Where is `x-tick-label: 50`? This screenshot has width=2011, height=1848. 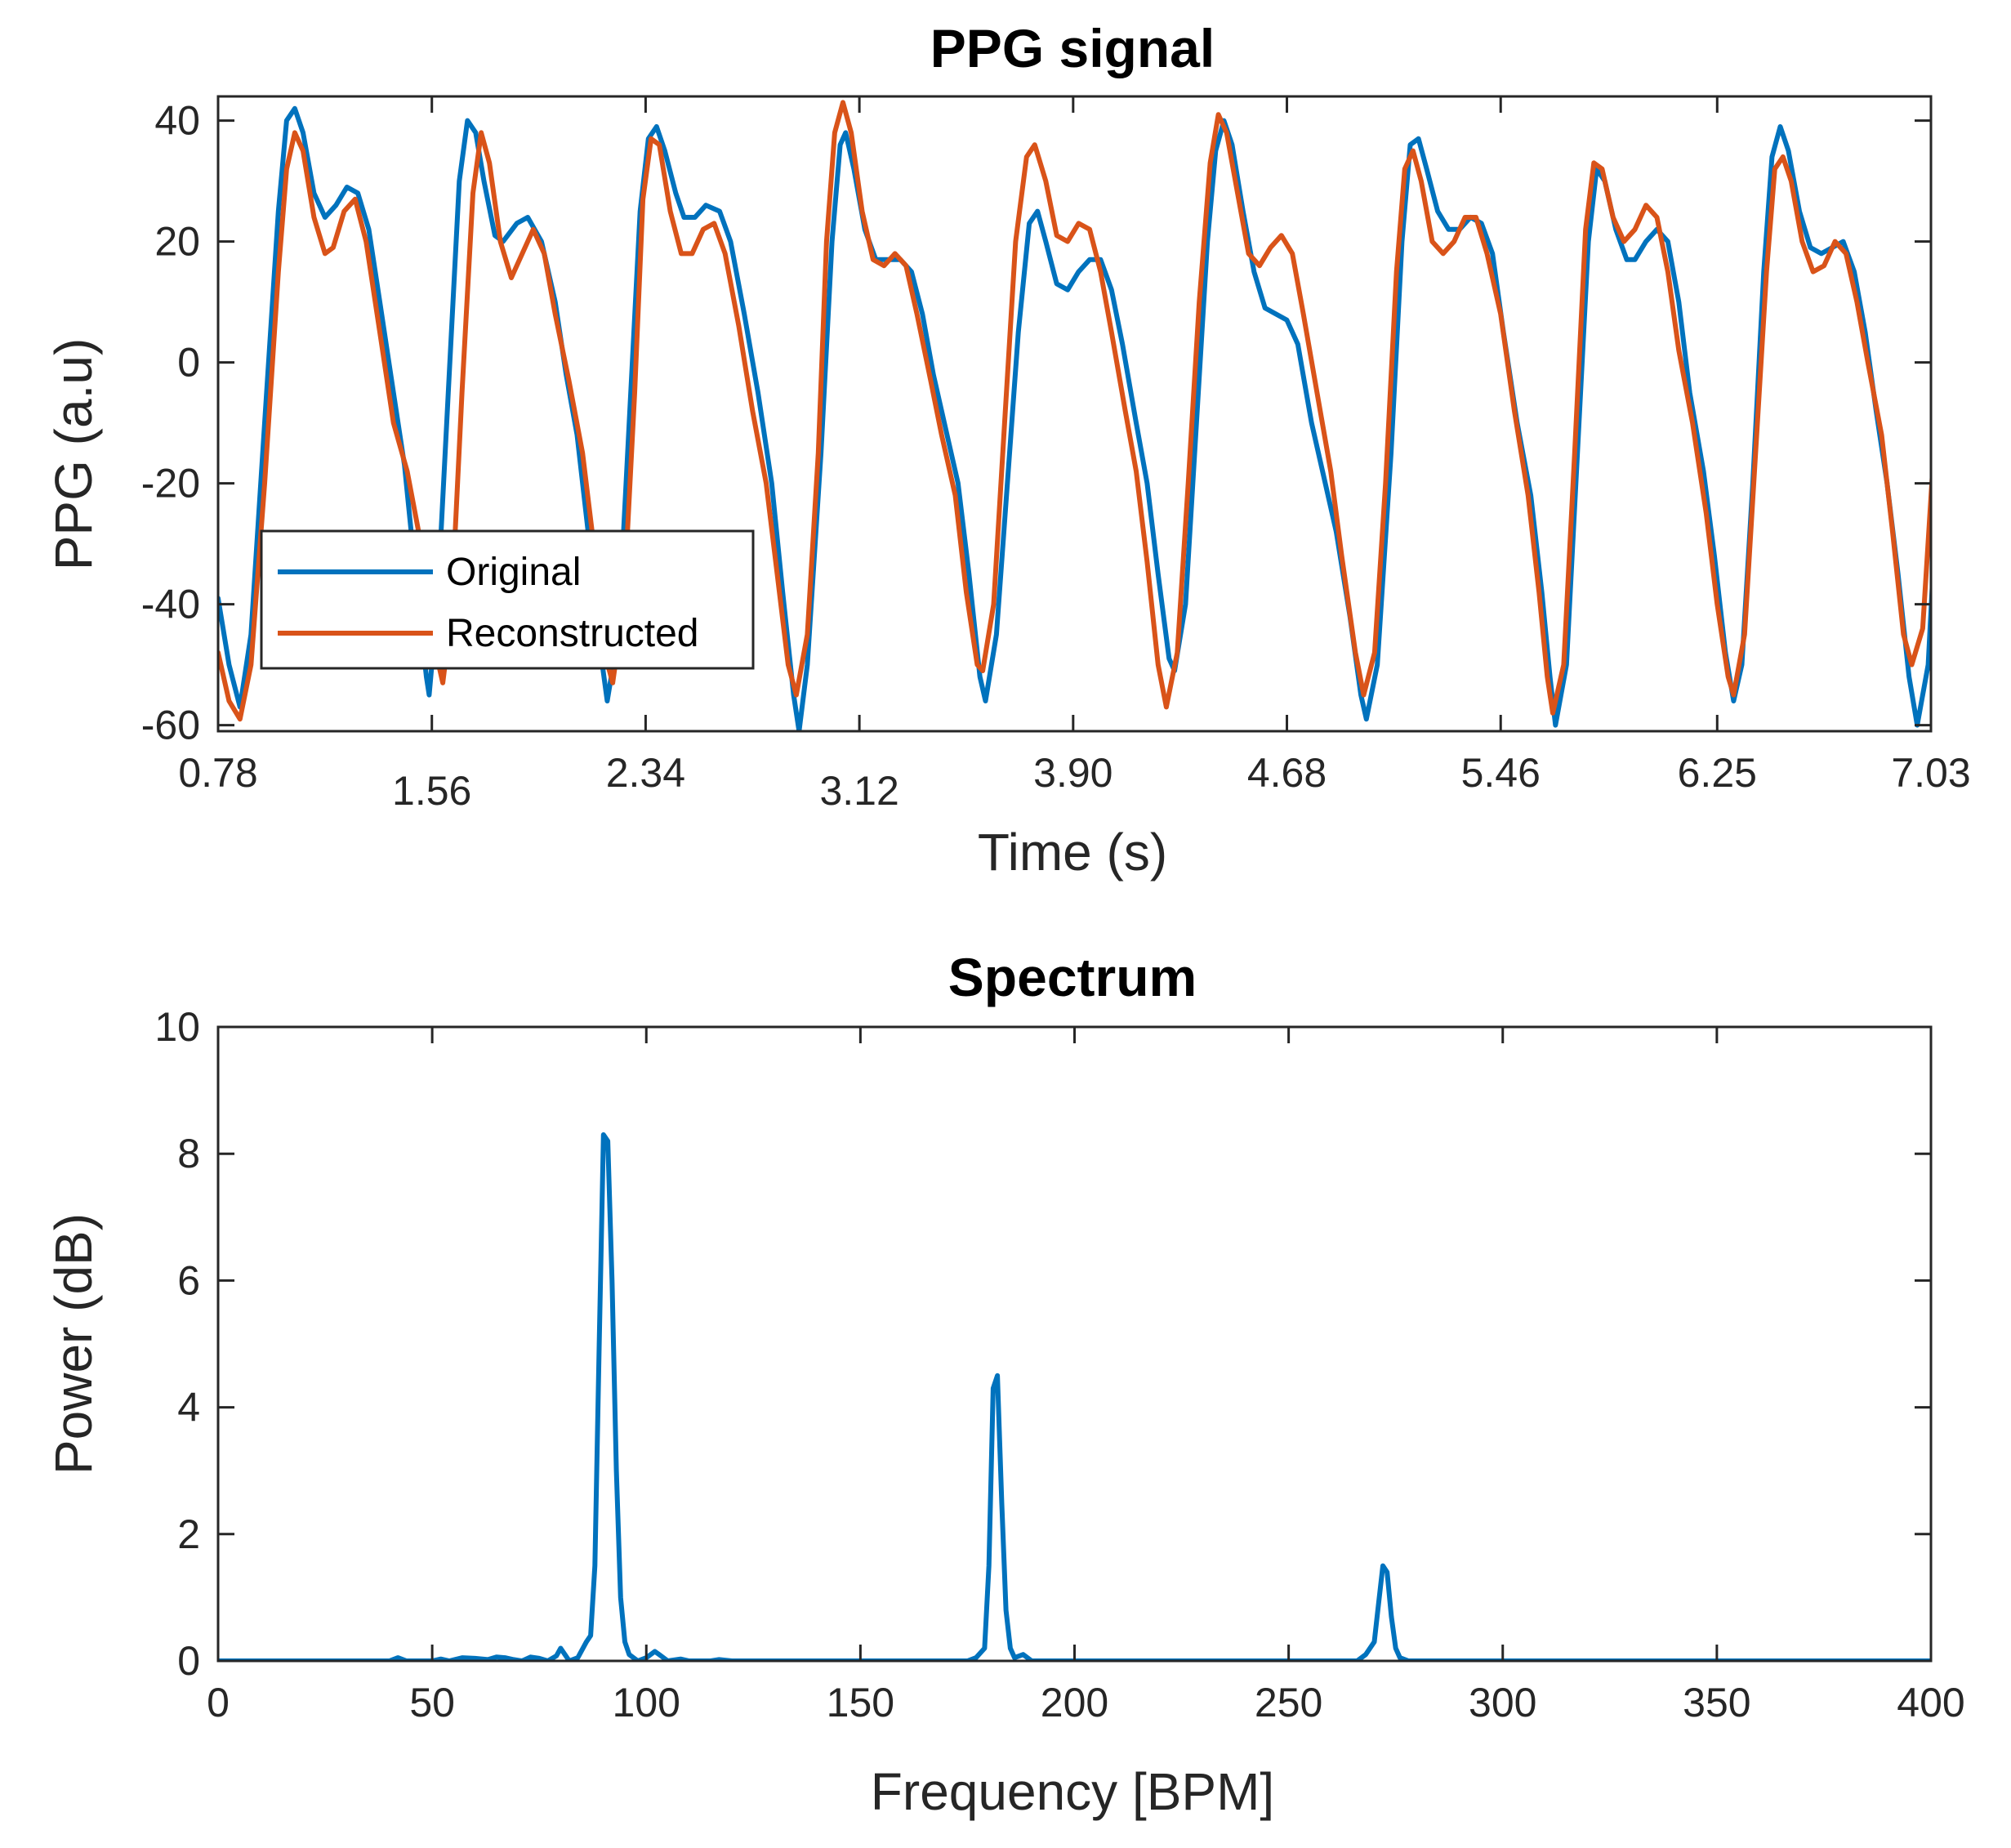
x-tick-label: 50 is located at coordinates (432, 1702).